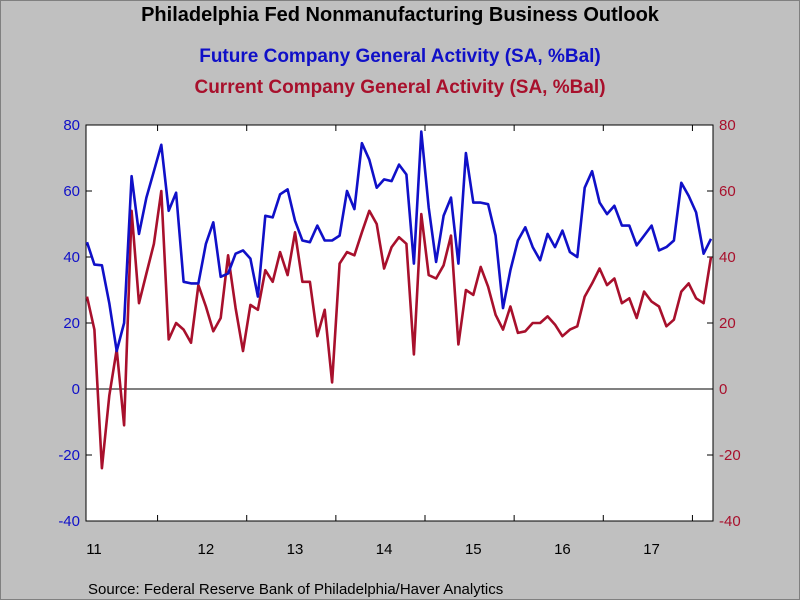 The width and height of the screenshot is (800, 600). I want to click on y-tick-label-right: 80, so click(727, 125).